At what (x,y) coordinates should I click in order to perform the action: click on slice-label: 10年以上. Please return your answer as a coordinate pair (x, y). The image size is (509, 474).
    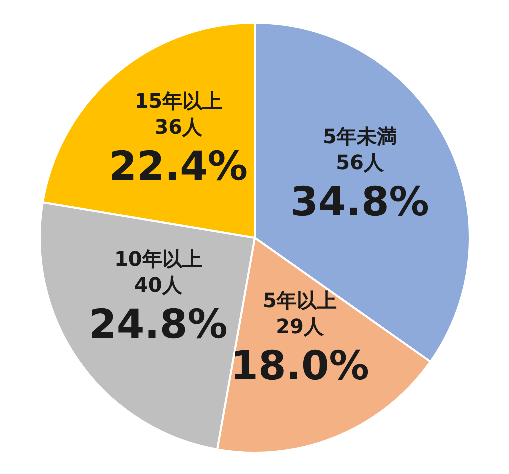
    Looking at the image, I should click on (158, 259).